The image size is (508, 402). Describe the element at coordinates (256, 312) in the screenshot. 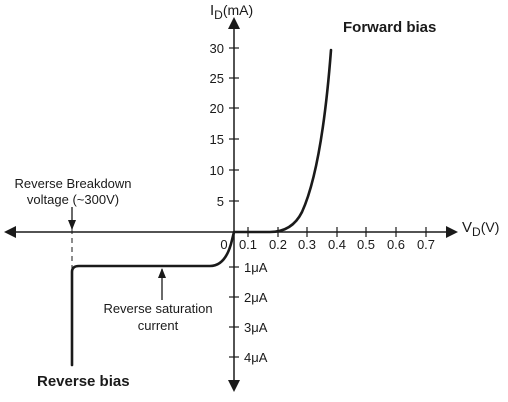

I see `y-tick-labels-negative: 1μA 2μA 3μA 4μA` at that location.